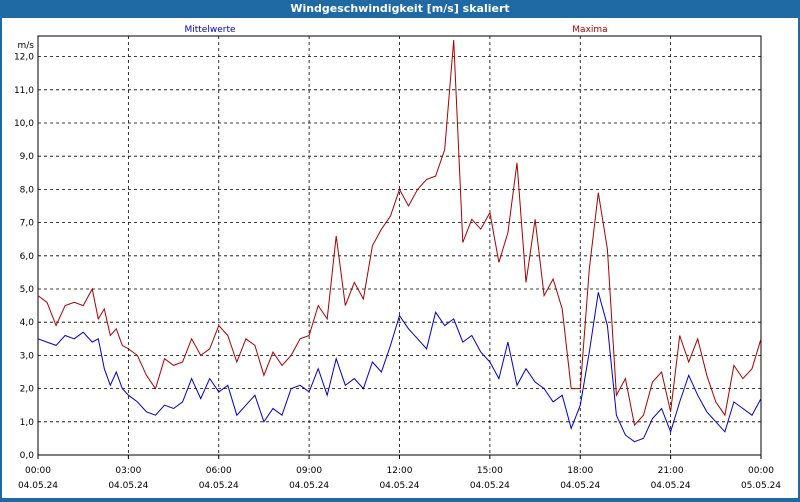 The height and width of the screenshot is (502, 800). Describe the element at coordinates (27, 456) in the screenshot. I see `y-tick-label: 0,0` at that location.